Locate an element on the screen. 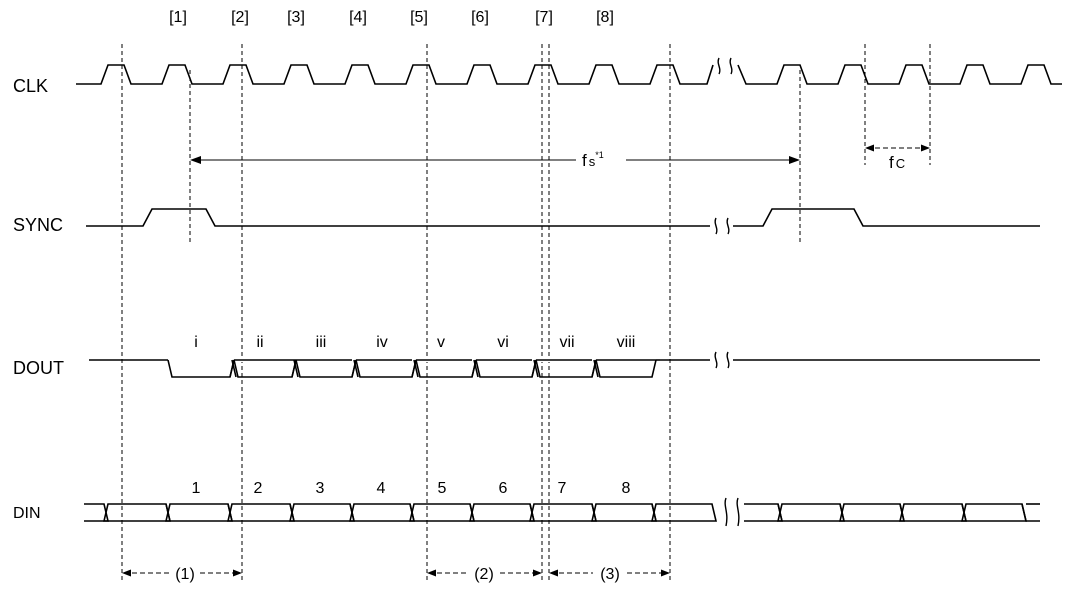  din-bit-label: 1 is located at coordinates (196, 488).